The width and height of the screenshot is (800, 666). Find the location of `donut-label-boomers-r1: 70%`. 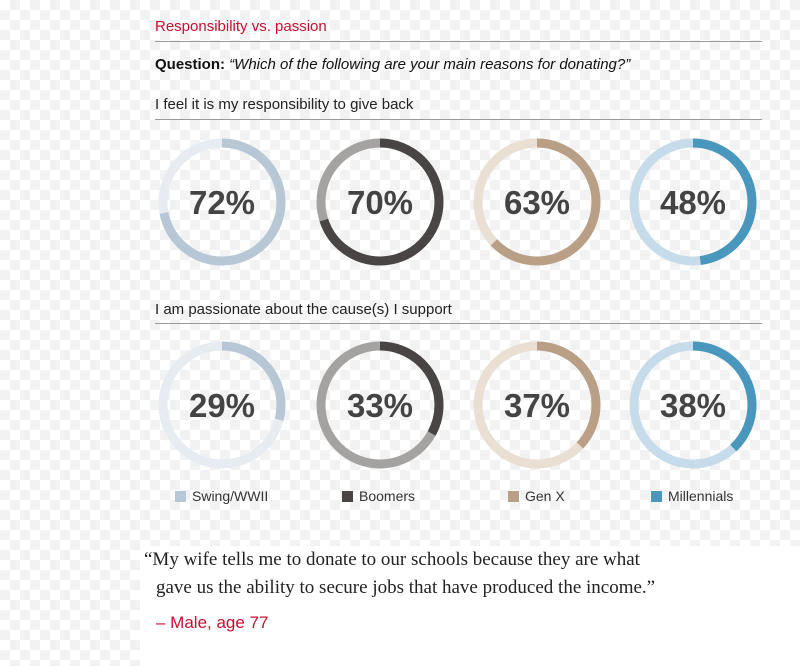

donut-label-boomers-r1: 70% is located at coordinates (380, 202).